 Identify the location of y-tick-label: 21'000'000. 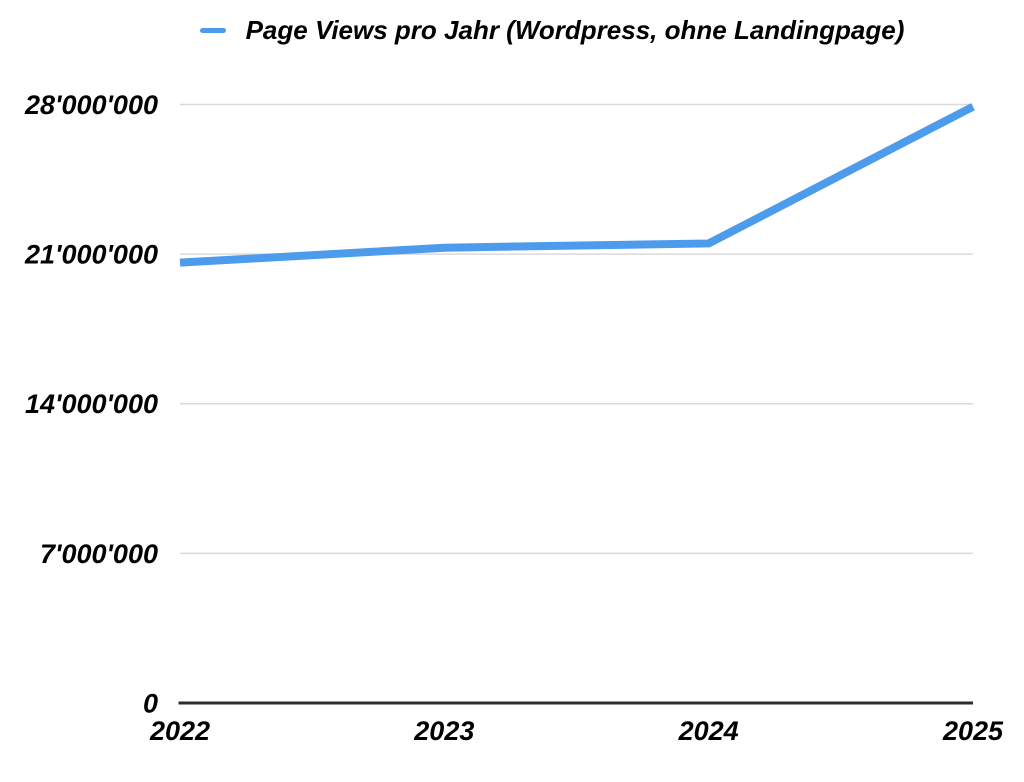
(91, 255).